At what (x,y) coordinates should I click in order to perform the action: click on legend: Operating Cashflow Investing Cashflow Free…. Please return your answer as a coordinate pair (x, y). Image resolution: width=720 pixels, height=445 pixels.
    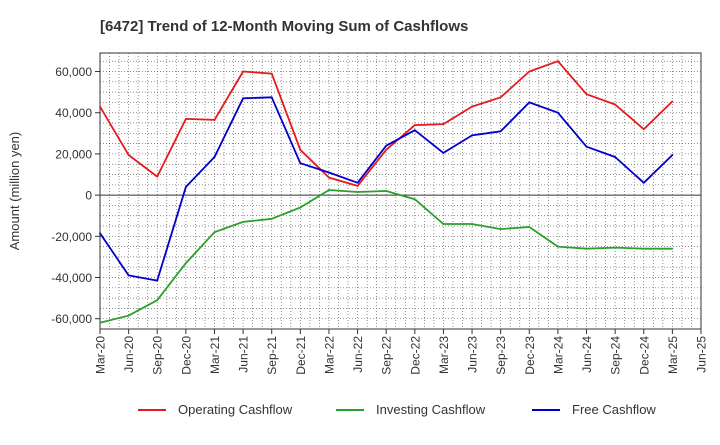
    Looking at the image, I should click on (397, 409).